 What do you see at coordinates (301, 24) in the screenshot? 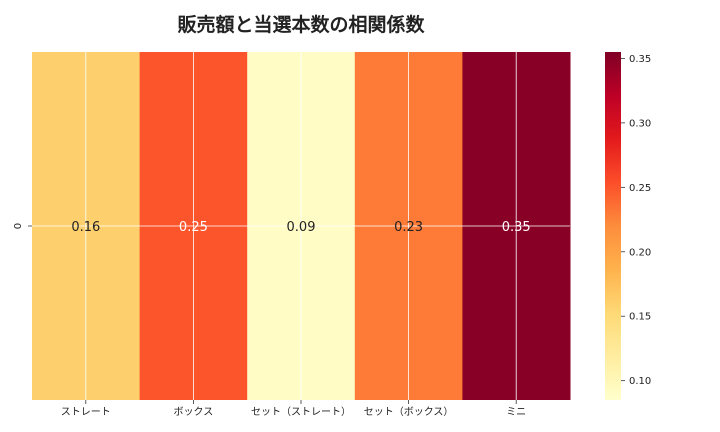
I see `chart-title: 販売額と当選本数の相関係数` at bounding box center [301, 24].